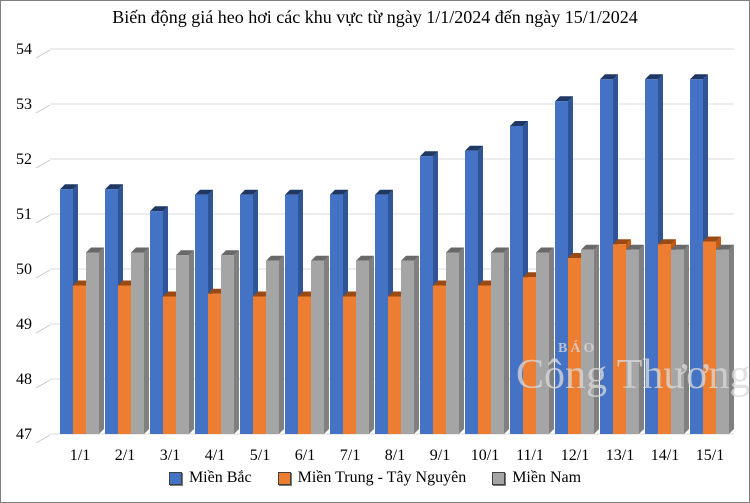 The width and height of the screenshot is (750, 503). I want to click on svg-text: 9/1, so click(440, 455).